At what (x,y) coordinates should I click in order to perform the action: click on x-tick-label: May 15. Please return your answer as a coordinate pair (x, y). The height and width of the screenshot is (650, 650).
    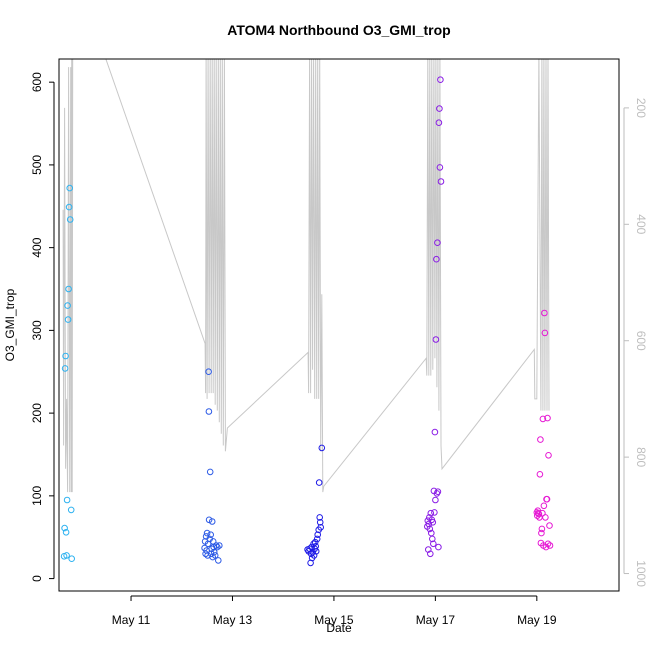
    Looking at the image, I should click on (334, 620).